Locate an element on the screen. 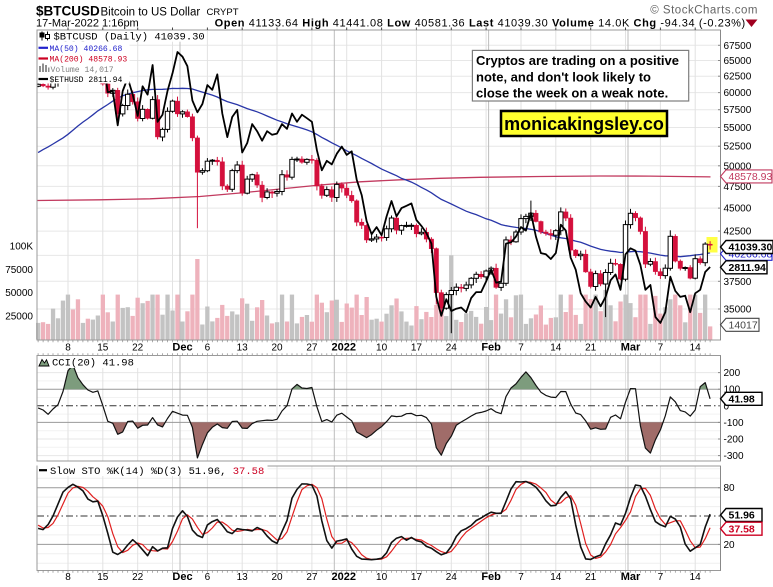  svg-text:Slow STO %K(14) %D(3) 51.96, 3: Slow STO %K(14) %D(3) 51.96, 37.58 is located at coordinates (157, 472).